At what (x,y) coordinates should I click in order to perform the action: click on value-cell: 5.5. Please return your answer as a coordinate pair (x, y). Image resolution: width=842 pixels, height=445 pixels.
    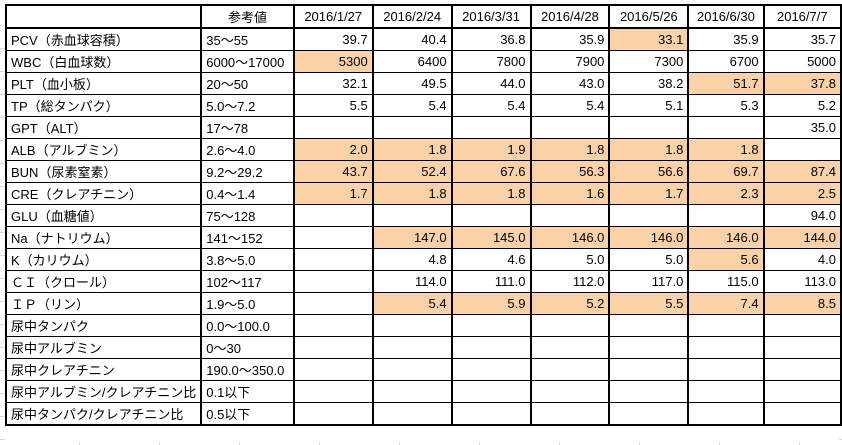
    Looking at the image, I should click on (333, 105).